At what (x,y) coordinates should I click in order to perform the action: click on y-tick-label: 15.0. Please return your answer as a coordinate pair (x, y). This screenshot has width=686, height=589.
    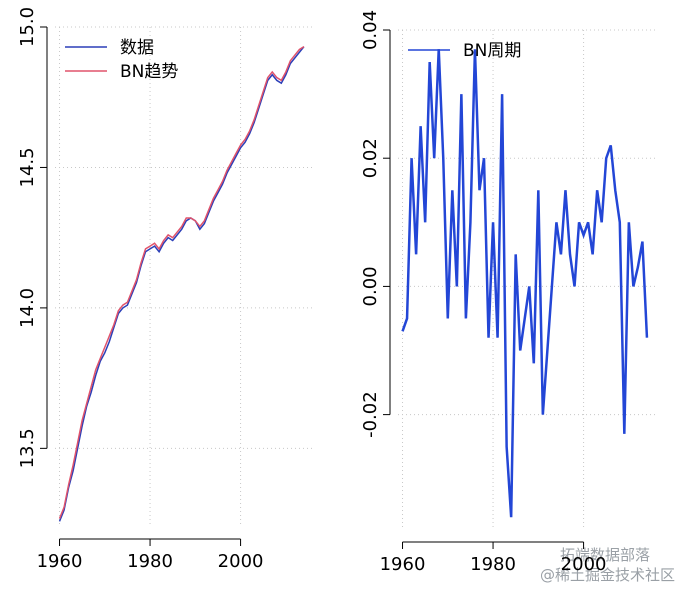
    Looking at the image, I should click on (27, 27).